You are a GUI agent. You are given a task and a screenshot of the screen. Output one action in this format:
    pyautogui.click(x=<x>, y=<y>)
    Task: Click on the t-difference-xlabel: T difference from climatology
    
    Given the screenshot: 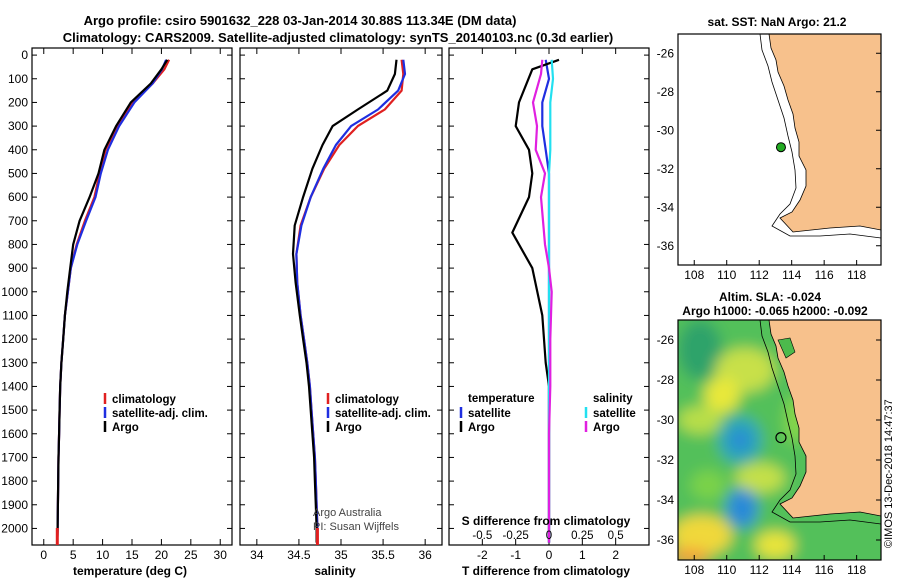 What is the action you would take?
    pyautogui.click(x=546, y=571)
    